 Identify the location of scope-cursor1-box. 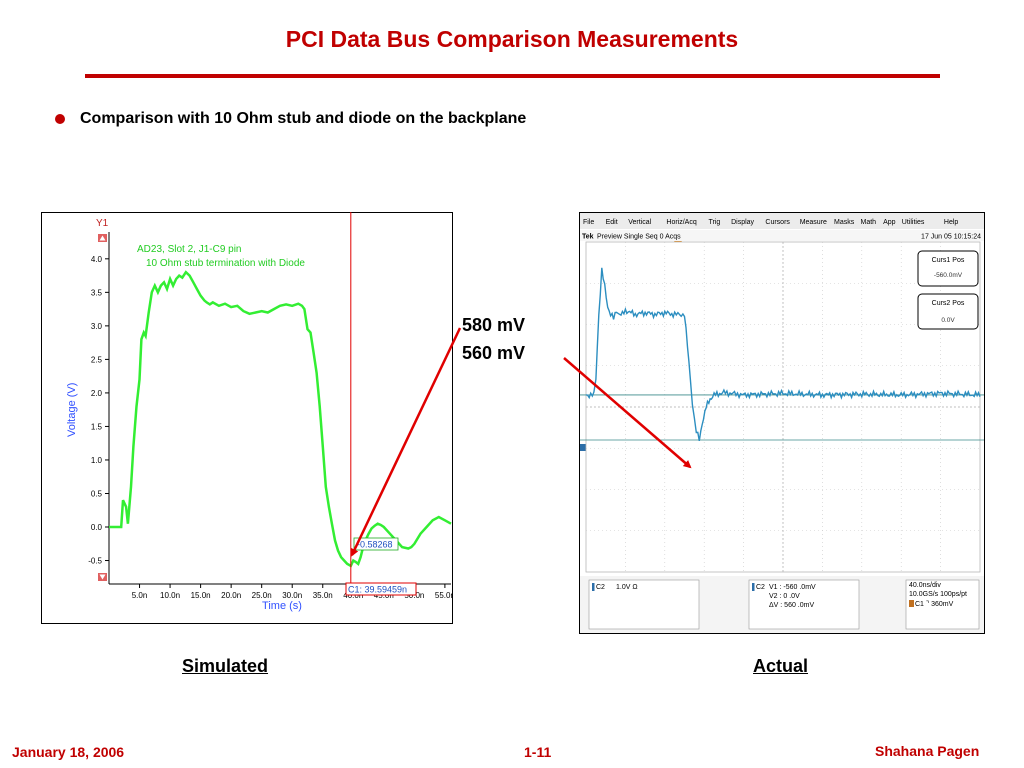
(948, 268).